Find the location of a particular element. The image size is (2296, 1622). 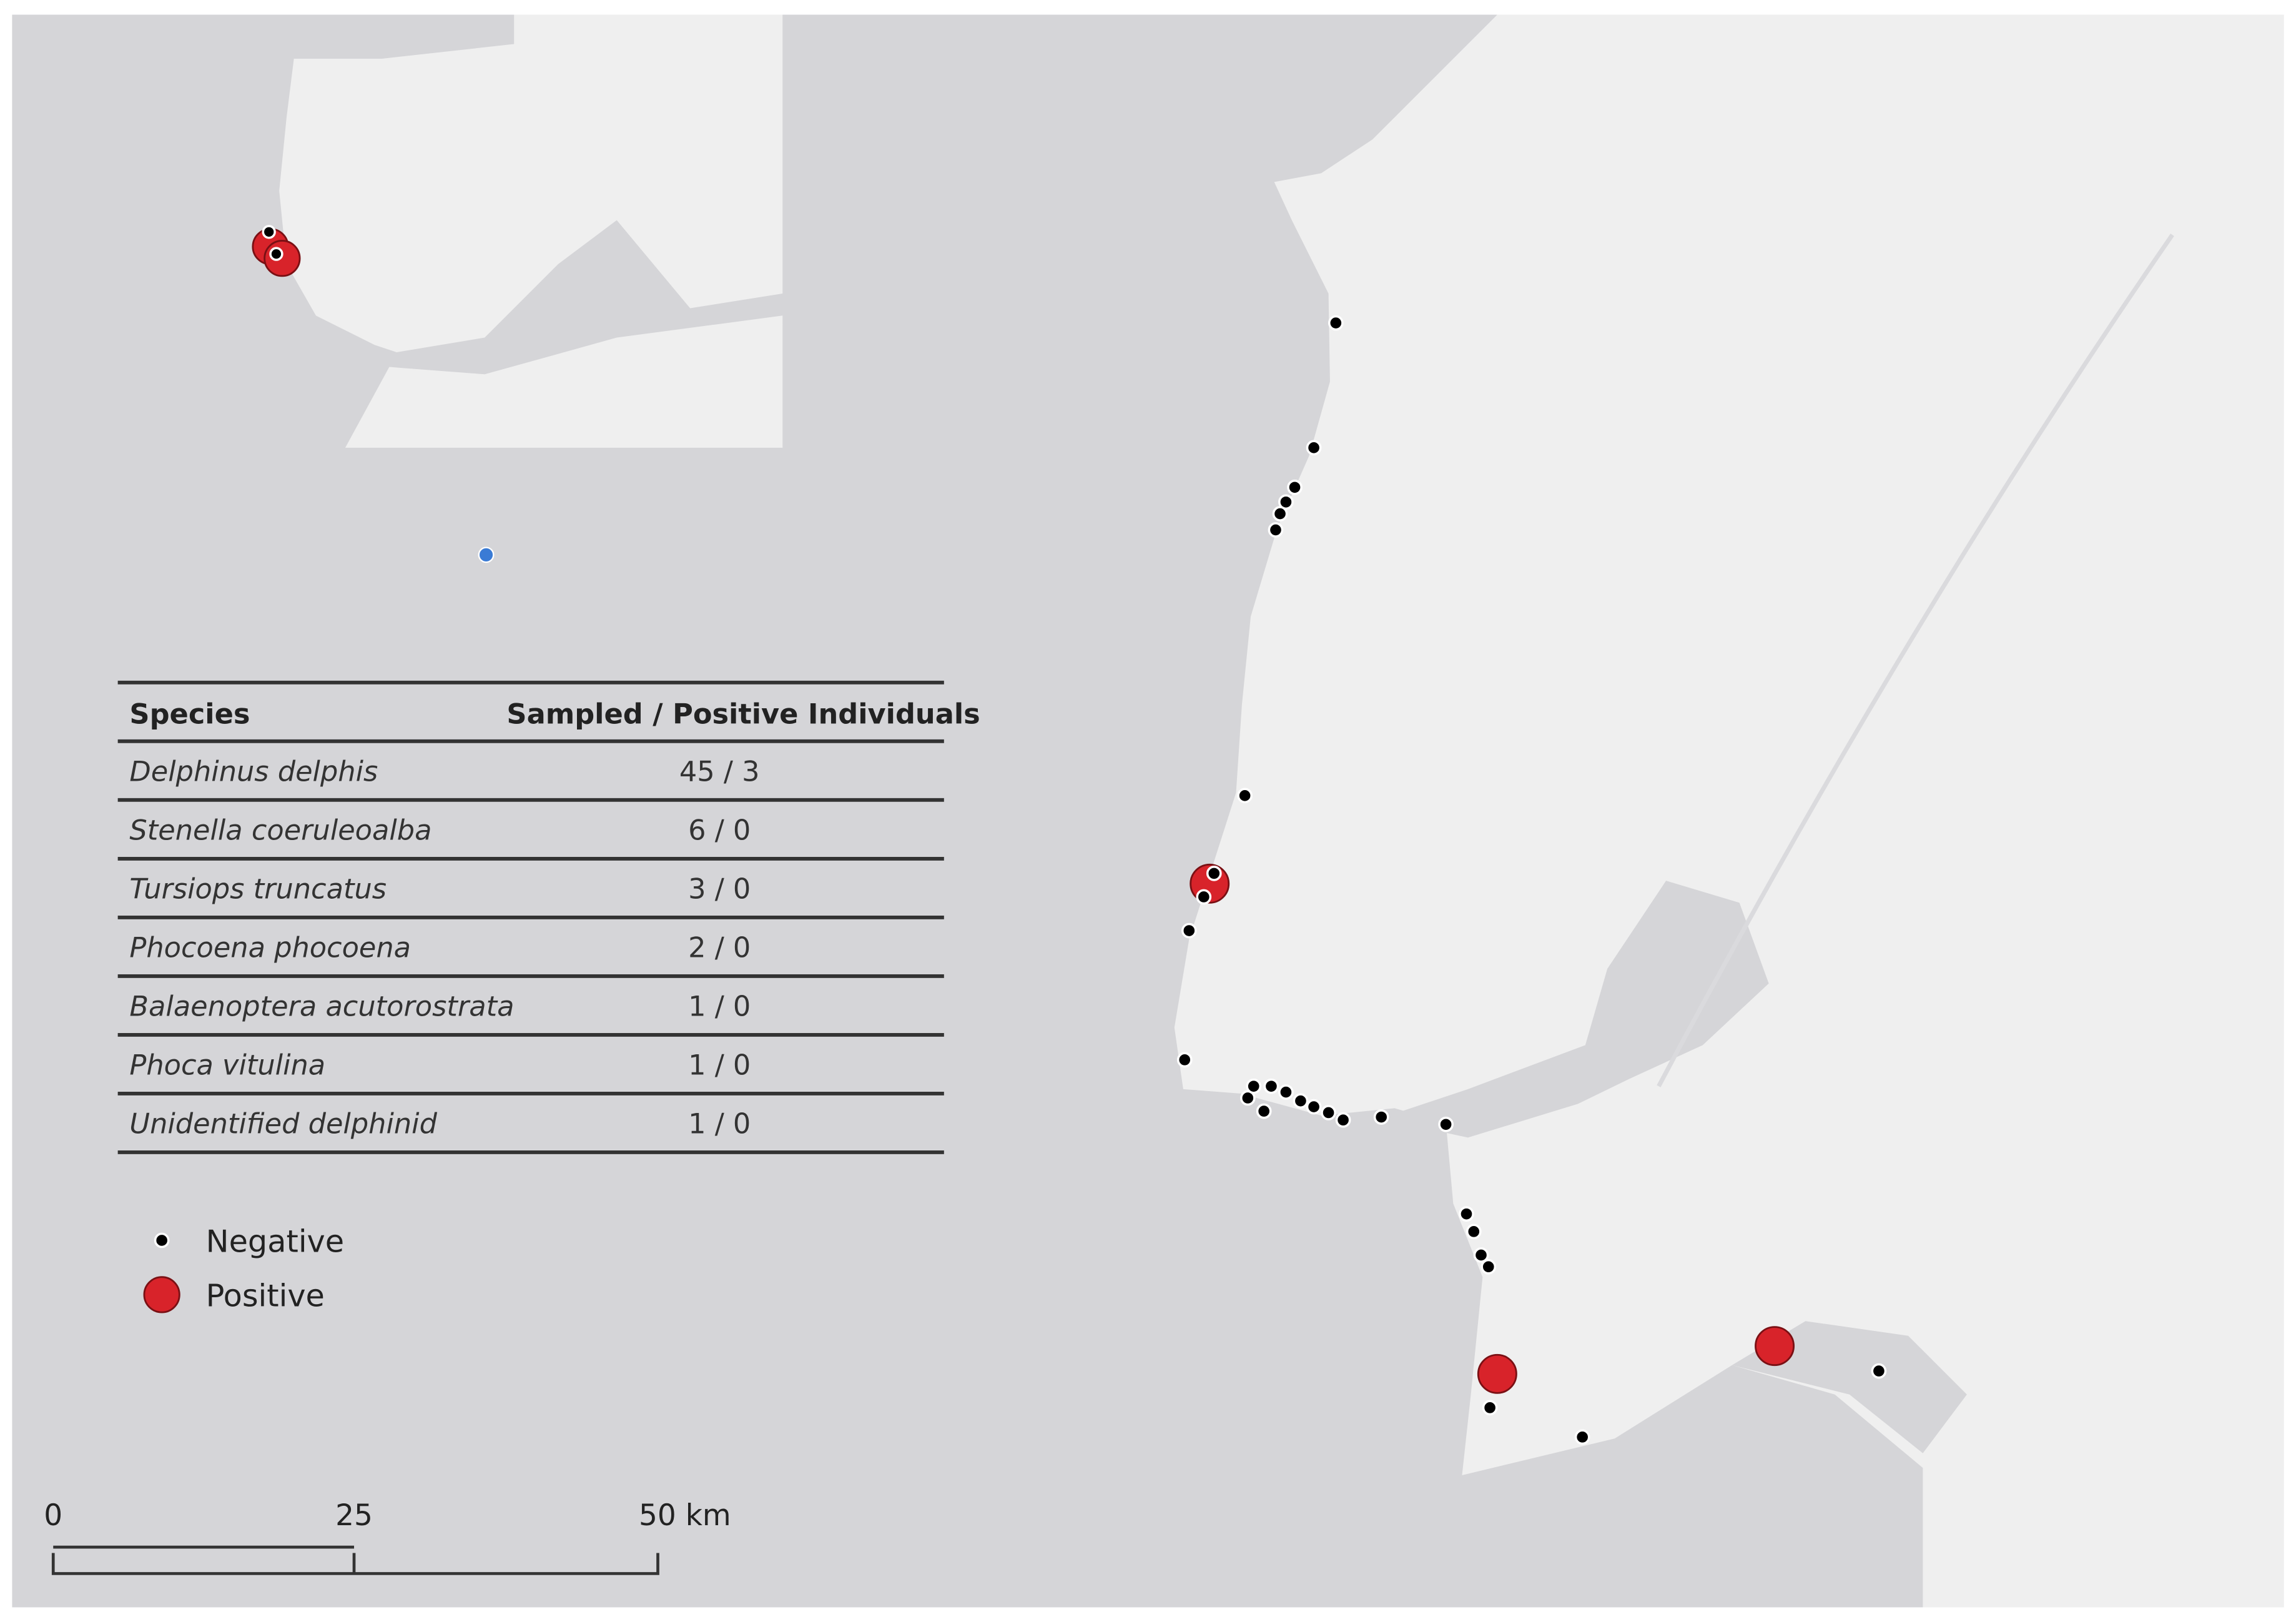

species-name: Tursiops truncatus is located at coordinates (258, 889).